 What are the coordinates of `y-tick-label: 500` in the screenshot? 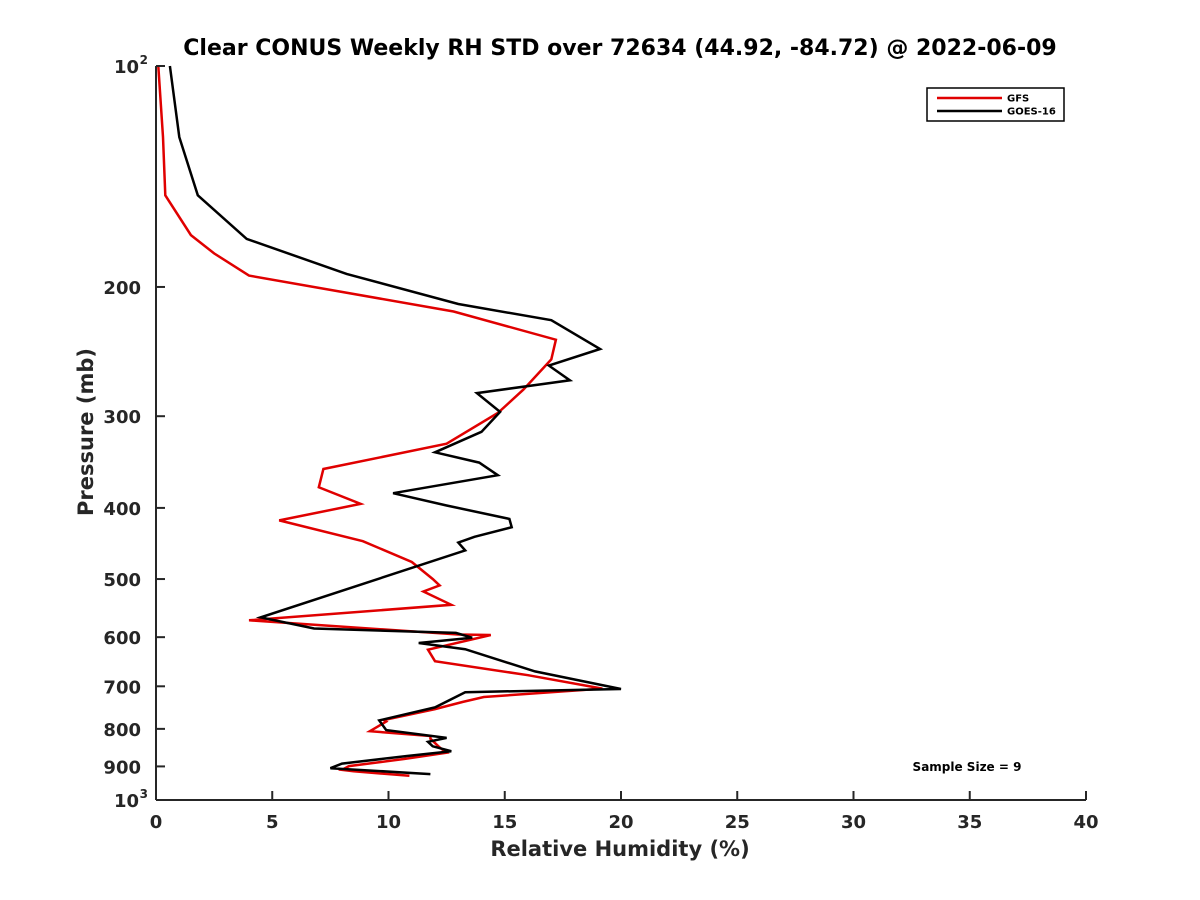 It's located at (122, 580).